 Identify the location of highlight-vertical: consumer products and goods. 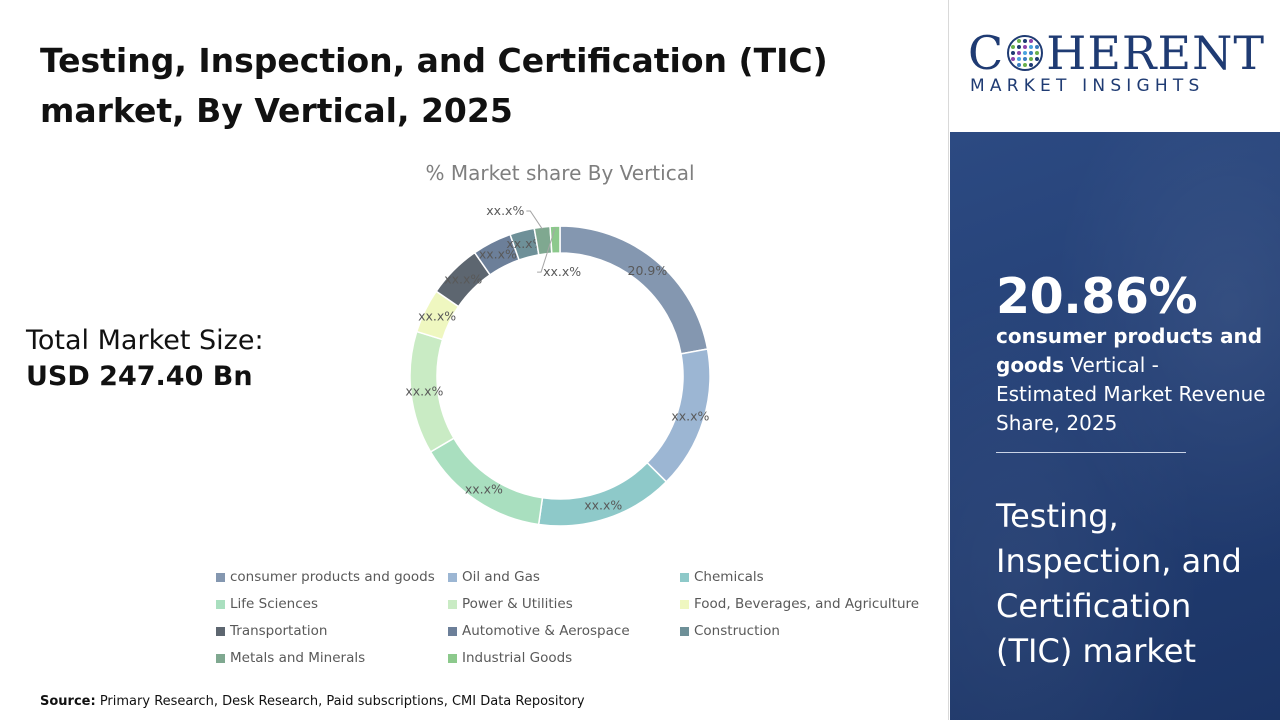
(1129, 350).